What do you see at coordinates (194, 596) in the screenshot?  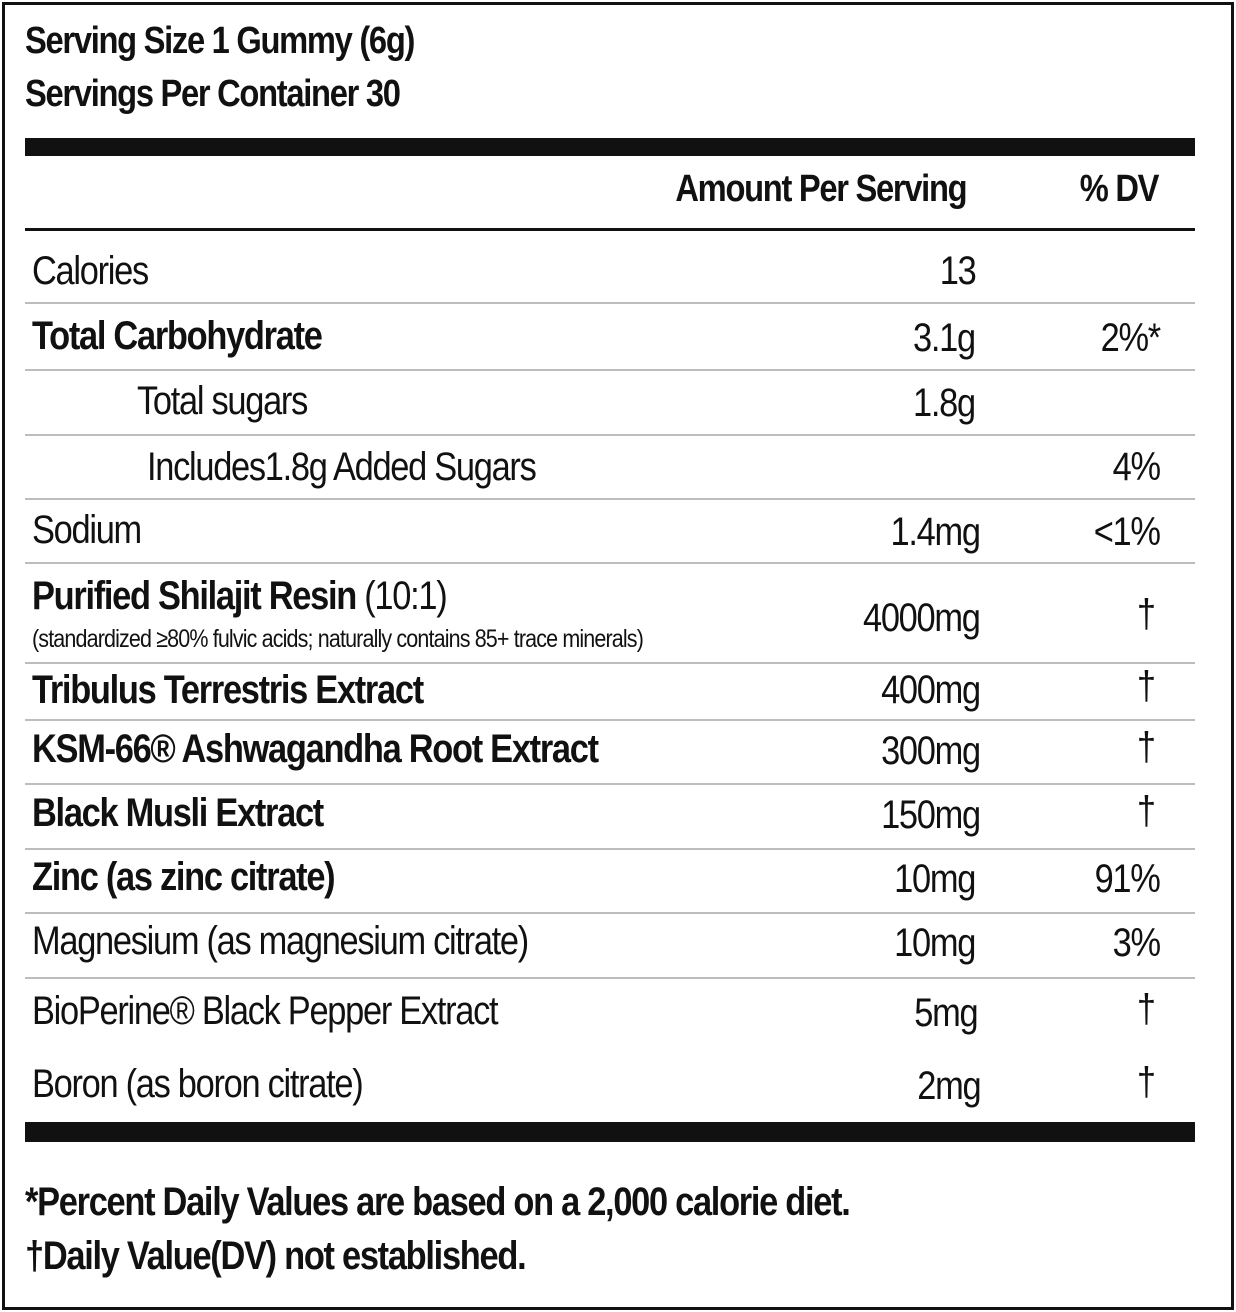 I see `nutrient-name-bold: Purified Shilajit Resin` at bounding box center [194, 596].